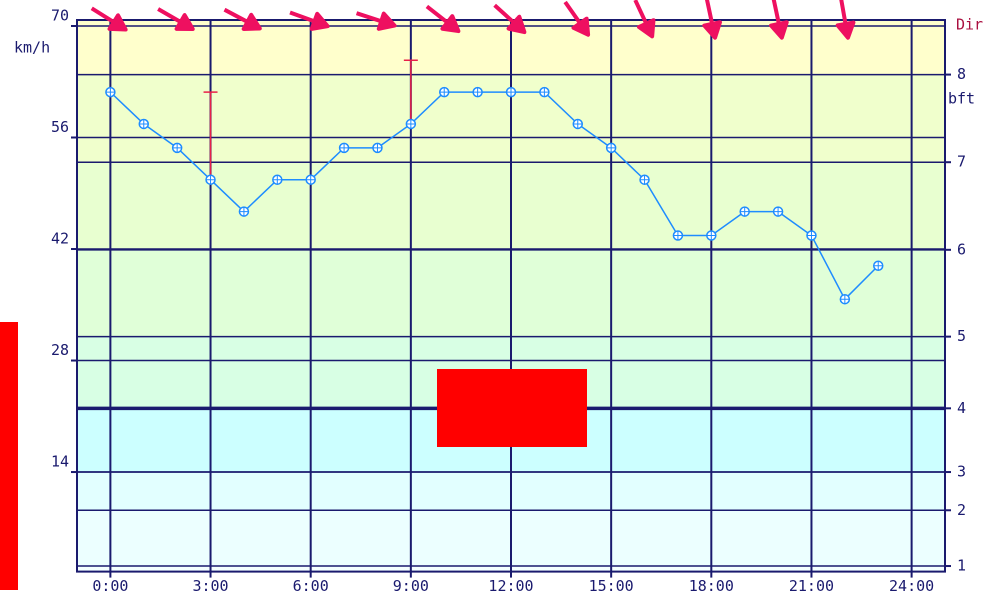 Image resolution: width=996 pixels, height=599 pixels. What do you see at coordinates (510, 586) in the screenshot?
I see `x-tick-label: 12:00` at bounding box center [510, 586].